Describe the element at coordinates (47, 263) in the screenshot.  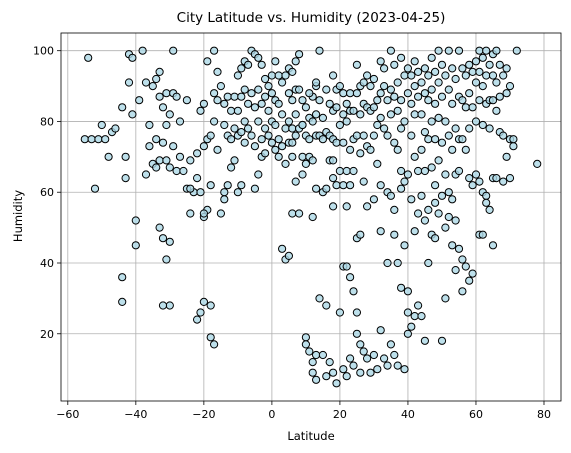
I see `y-tick-label: 40` at that location.